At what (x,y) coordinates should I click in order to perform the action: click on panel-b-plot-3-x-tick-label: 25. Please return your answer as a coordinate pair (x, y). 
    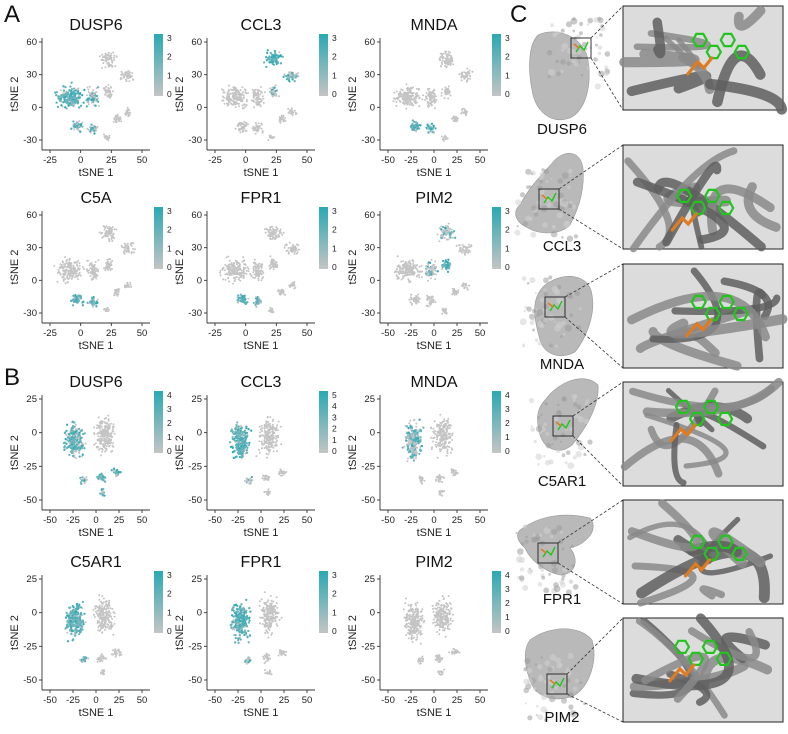
    Looking at the image, I should click on (457, 520).